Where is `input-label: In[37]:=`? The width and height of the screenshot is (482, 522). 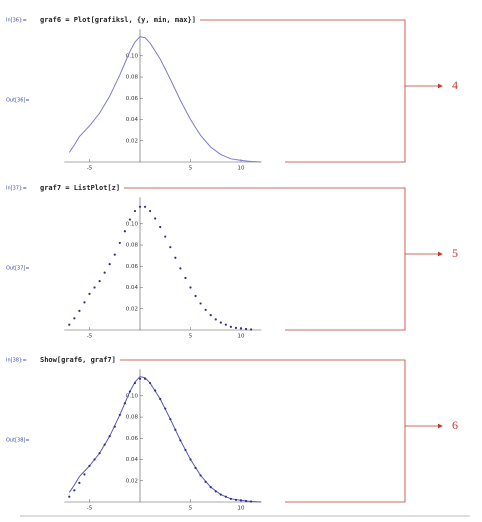 input-label: In[37]:= is located at coordinates (16, 189).